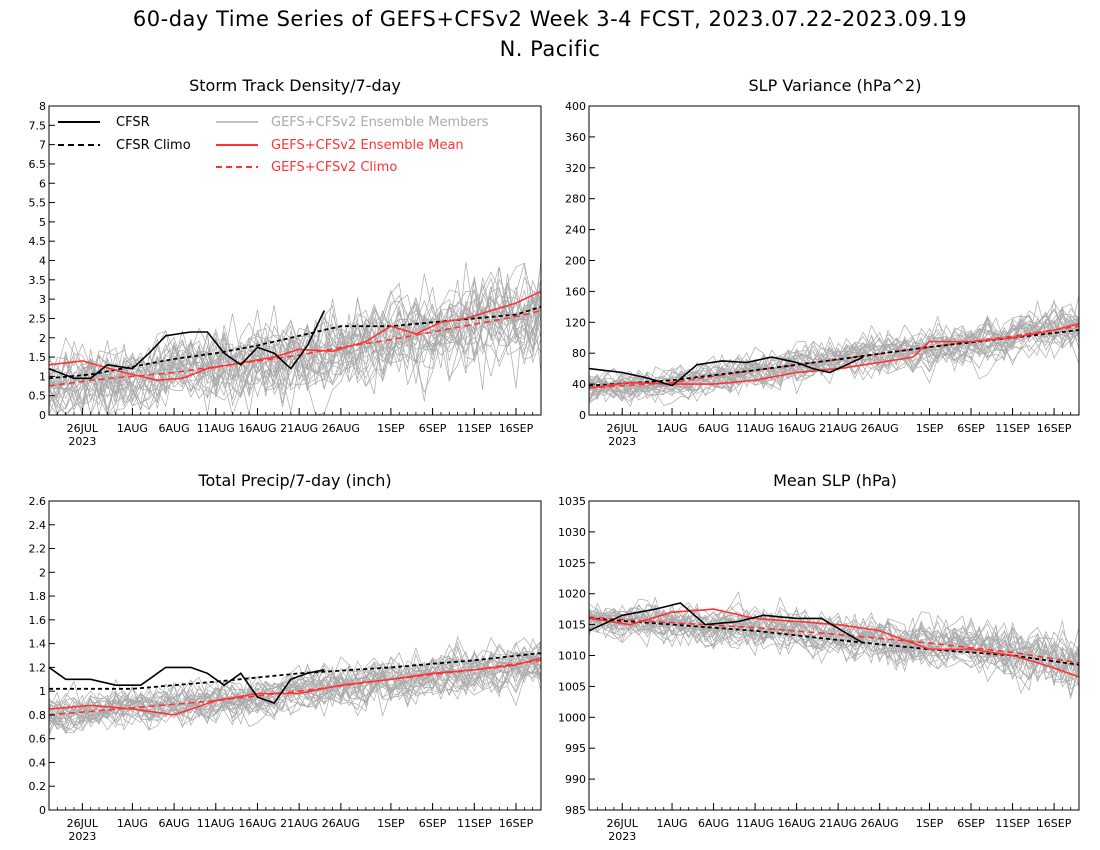 This screenshot has width=1100, height=850. I want to click on y-tick-label: 3, so click(42, 299).